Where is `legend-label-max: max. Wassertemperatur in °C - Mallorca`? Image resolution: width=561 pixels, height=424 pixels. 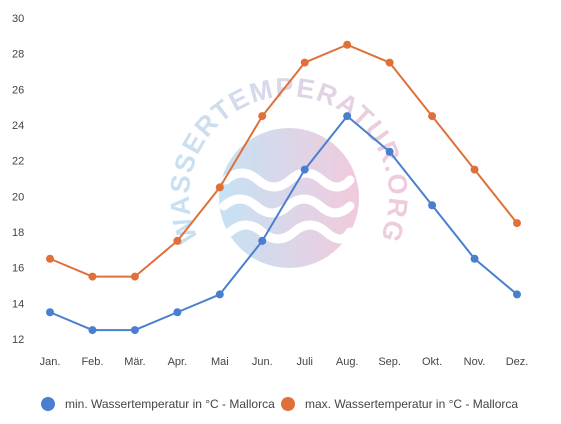
legend-label-max: max. Wassertemperatur in °C - Mallorca is located at coordinates (411, 404).